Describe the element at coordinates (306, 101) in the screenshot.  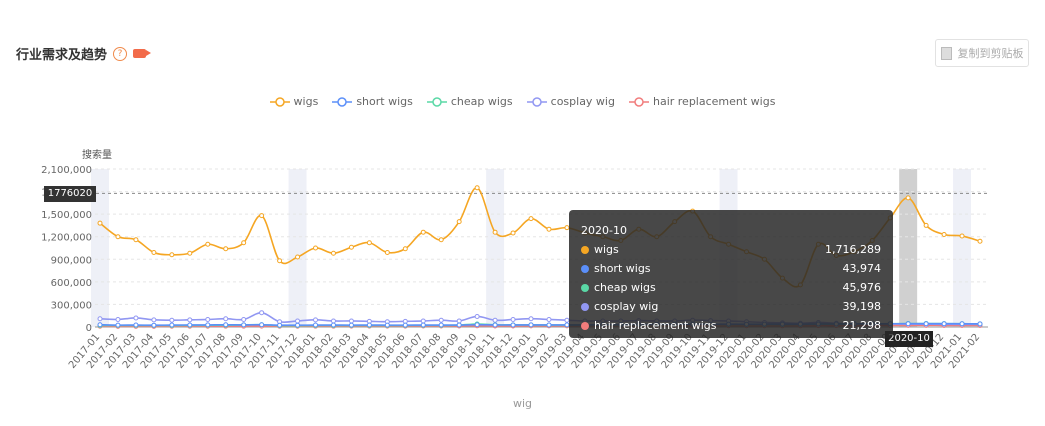
I see `legend-label: wigs` at that location.